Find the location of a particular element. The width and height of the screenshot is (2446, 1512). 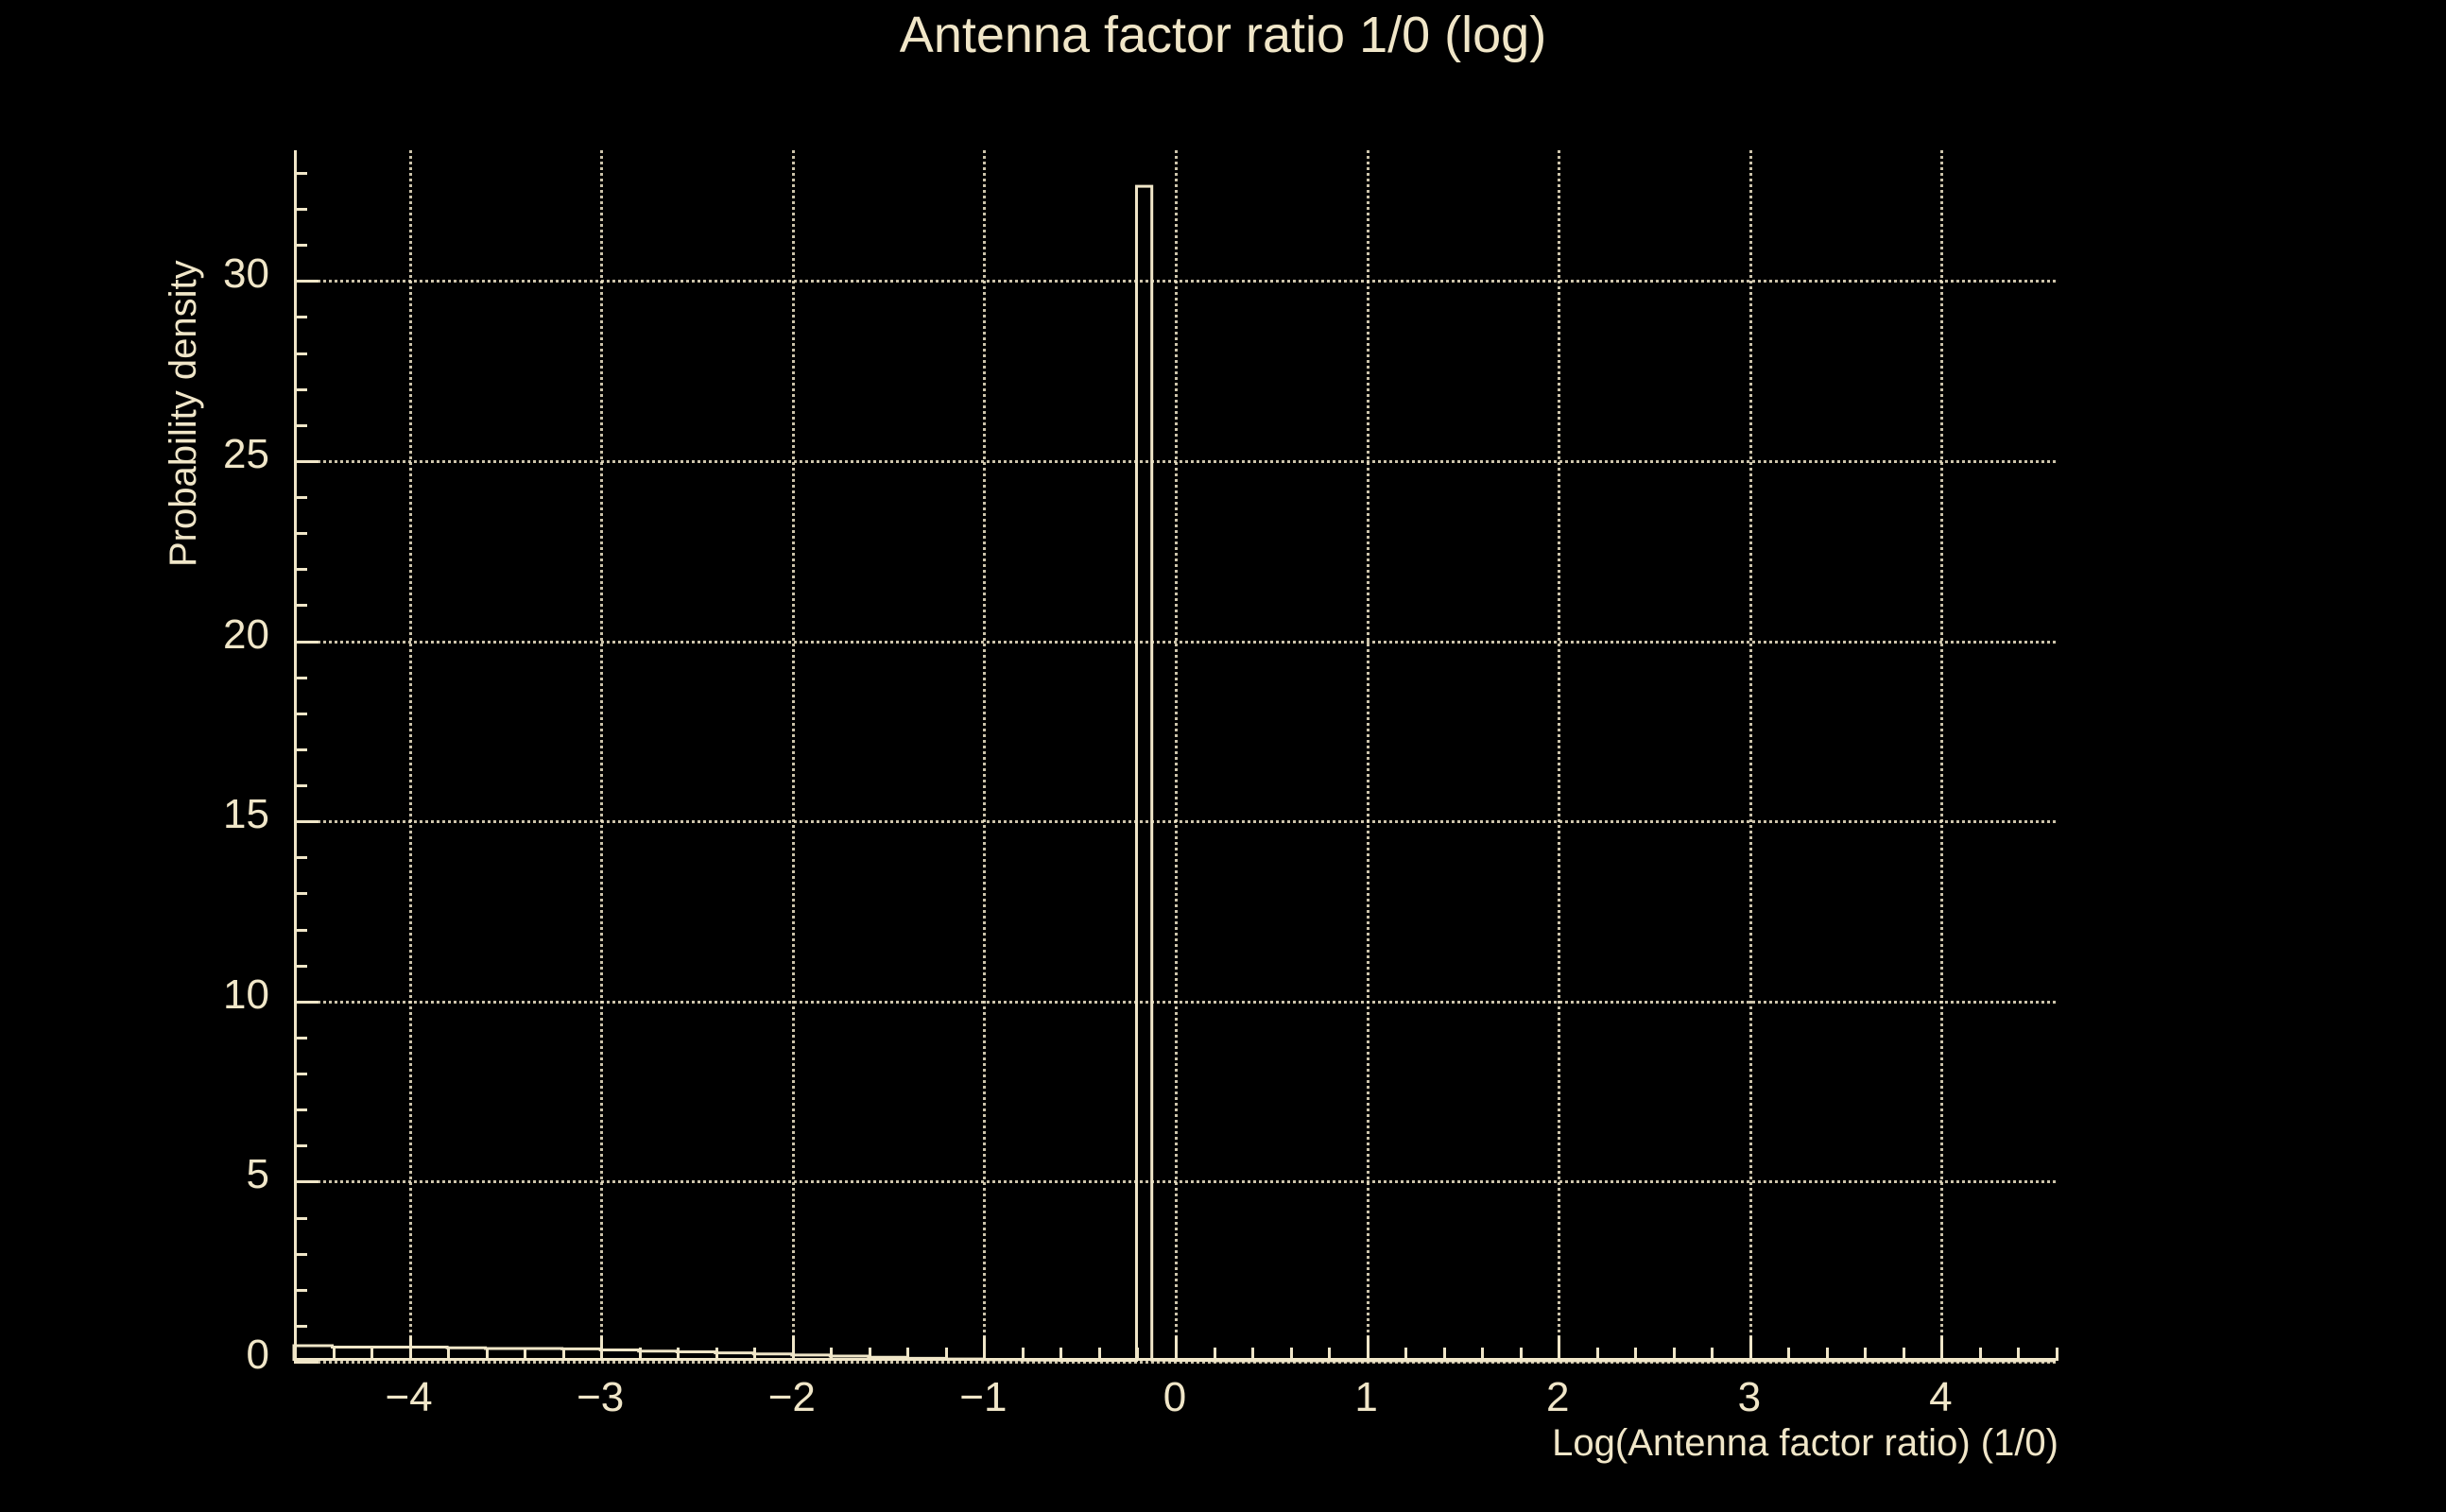

y-tick-label: 20 is located at coordinates (246, 634).